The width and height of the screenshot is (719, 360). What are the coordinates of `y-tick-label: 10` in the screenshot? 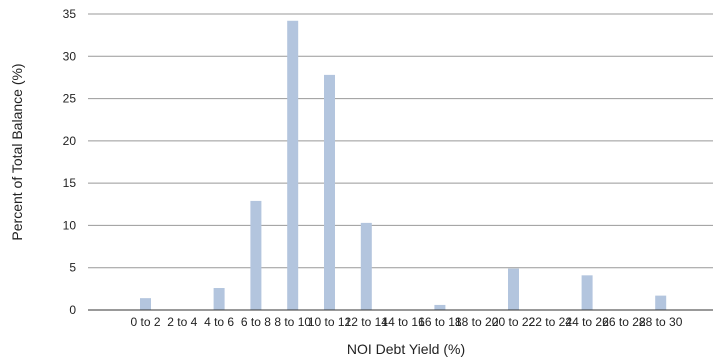 It's located at (70, 225).